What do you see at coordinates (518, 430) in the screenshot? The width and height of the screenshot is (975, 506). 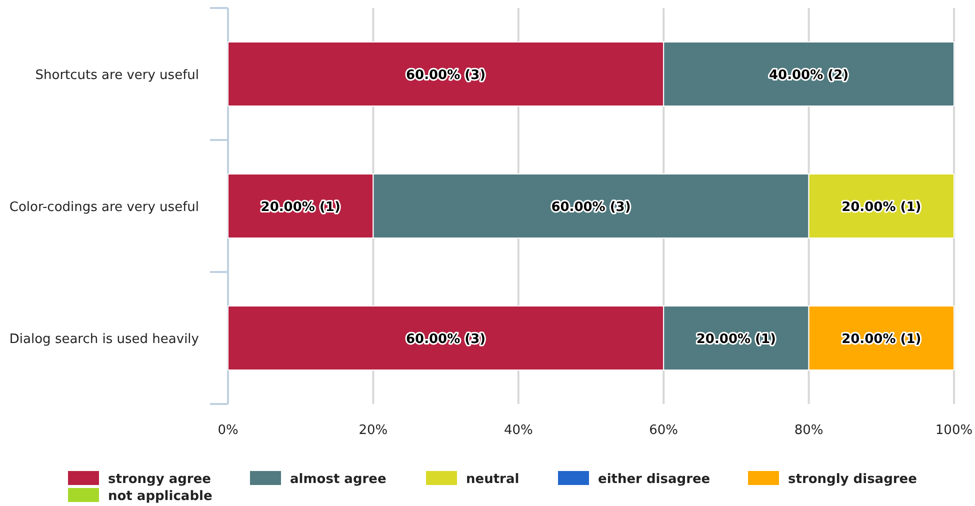 I see `x-tick-label: 40%` at bounding box center [518, 430].